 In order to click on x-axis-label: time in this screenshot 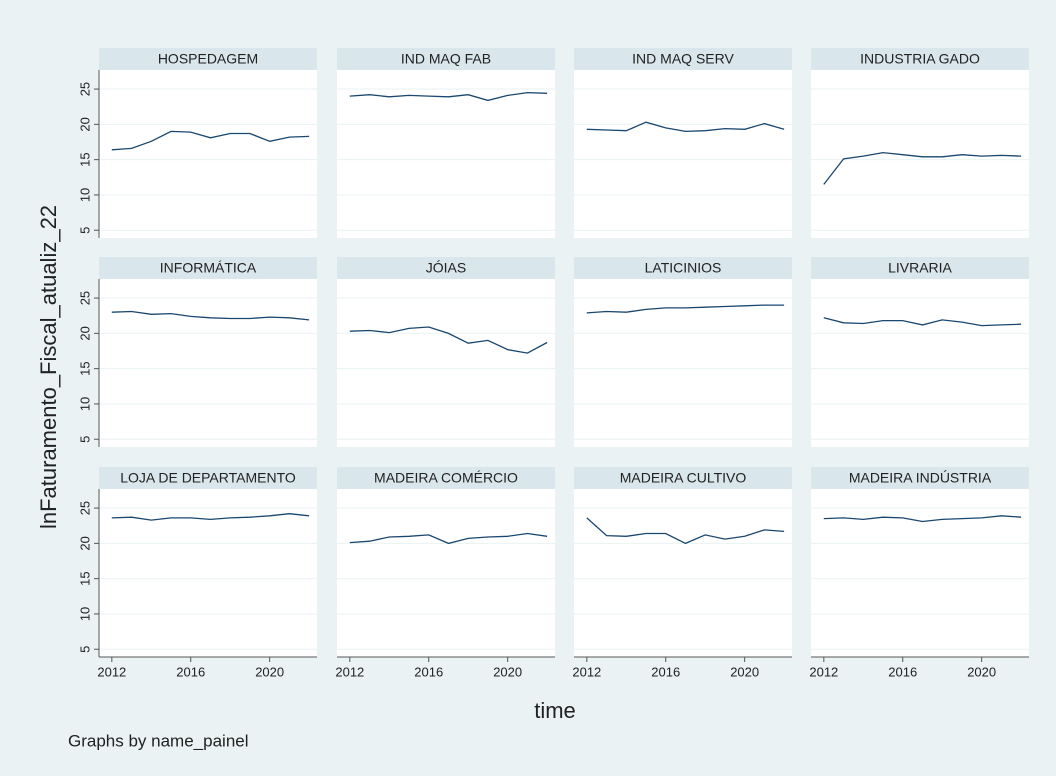, I will do `click(555, 710)`.